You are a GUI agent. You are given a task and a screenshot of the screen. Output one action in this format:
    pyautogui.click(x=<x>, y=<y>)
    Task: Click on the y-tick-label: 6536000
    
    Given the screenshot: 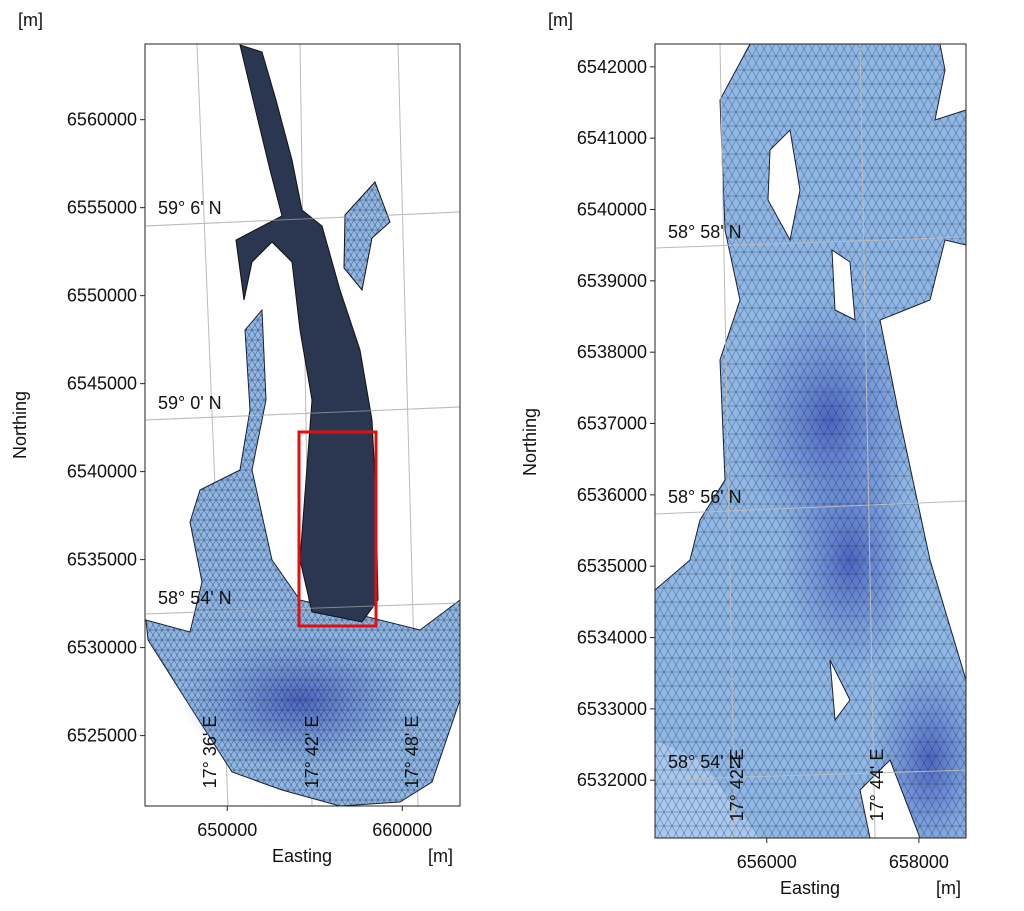 What is the action you would take?
    pyautogui.click(x=612, y=495)
    